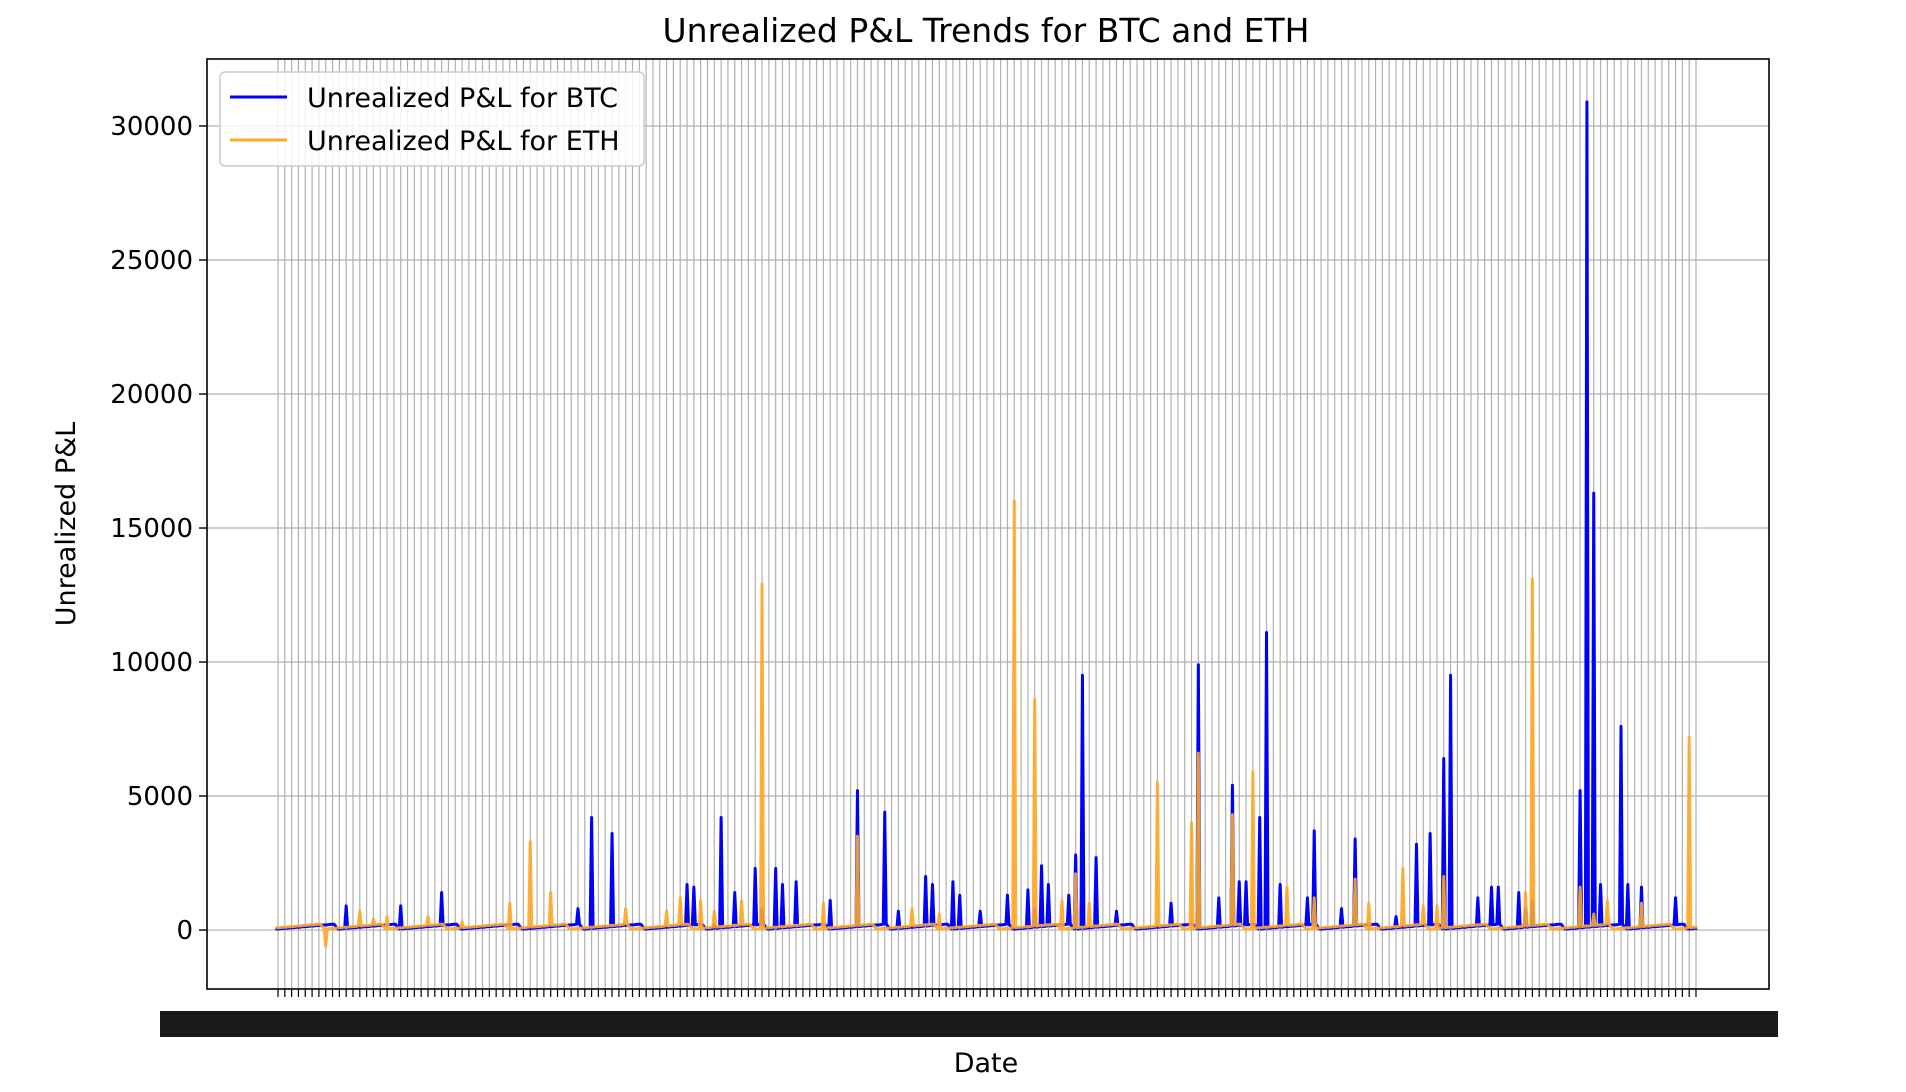 The width and height of the screenshot is (1906, 1092). What do you see at coordinates (184, 931) in the screenshot?
I see `y-tick-label: 0` at bounding box center [184, 931].